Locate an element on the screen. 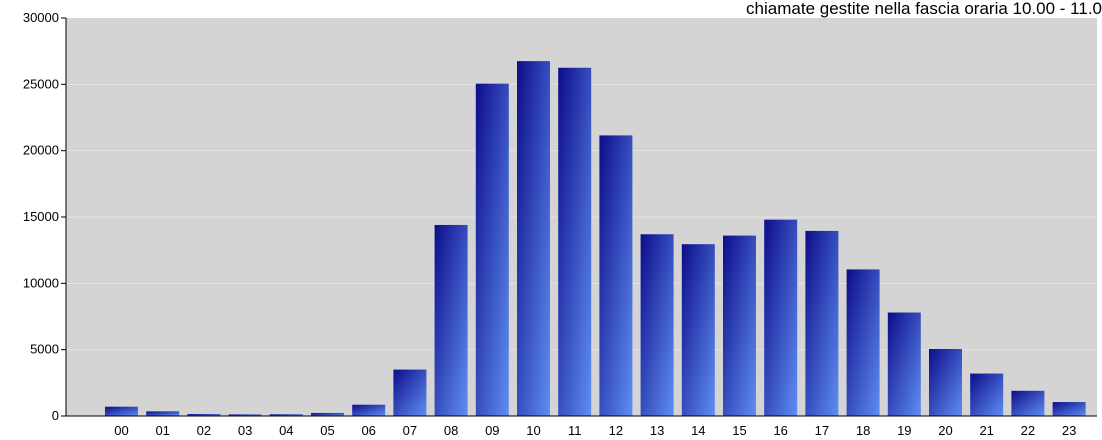 The height and width of the screenshot is (440, 1102). y-tick-label: 10000 is located at coordinates (41, 282).